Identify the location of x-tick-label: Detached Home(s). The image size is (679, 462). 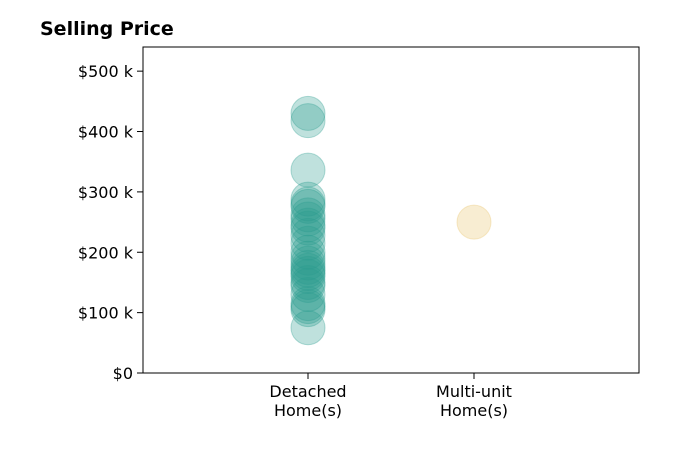
(307, 401).